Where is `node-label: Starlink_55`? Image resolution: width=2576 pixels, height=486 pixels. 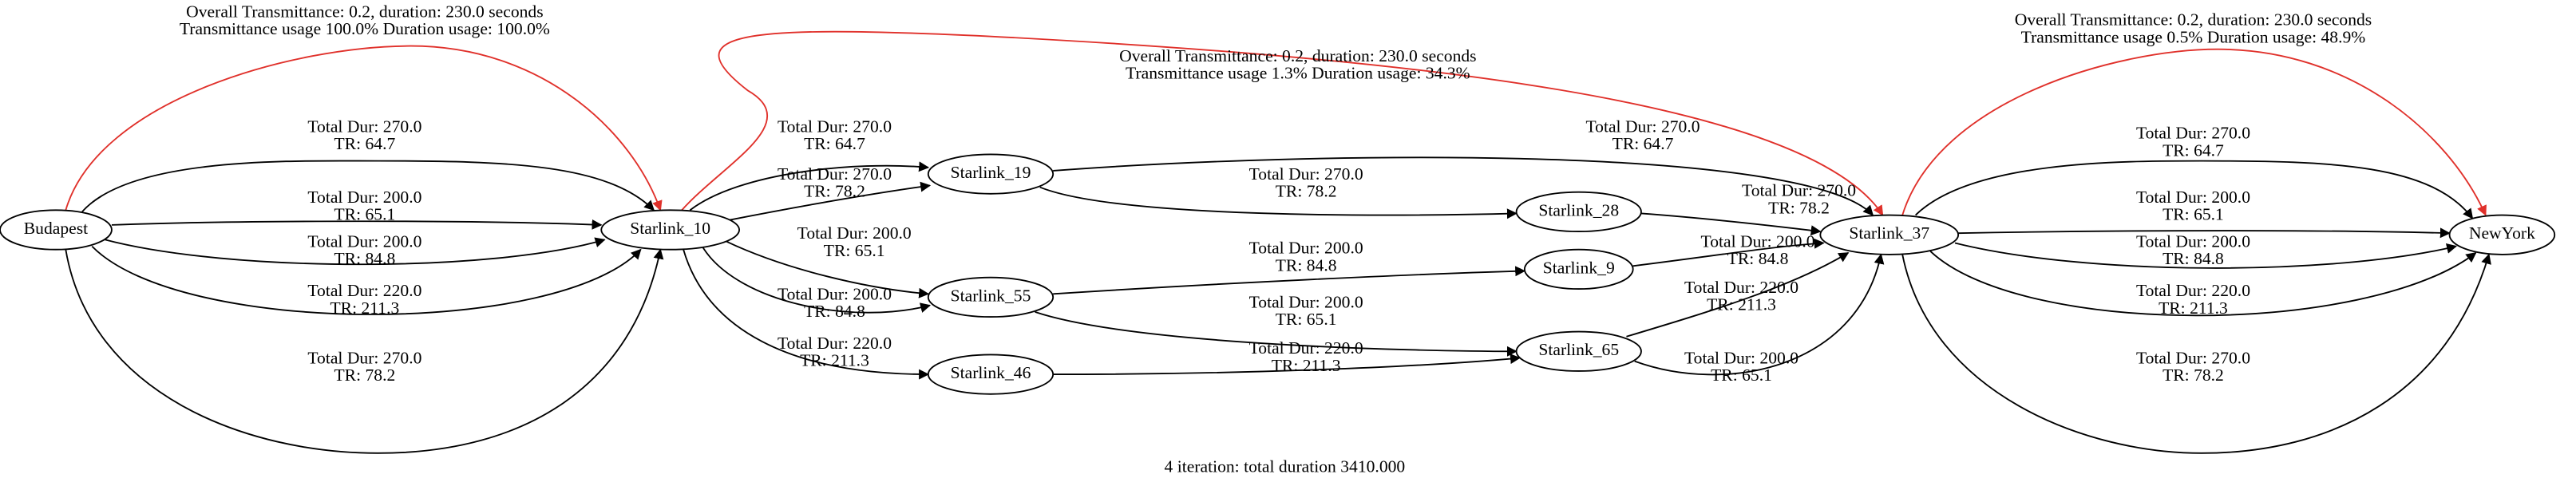
node-label: Starlink_55 is located at coordinates (991, 296).